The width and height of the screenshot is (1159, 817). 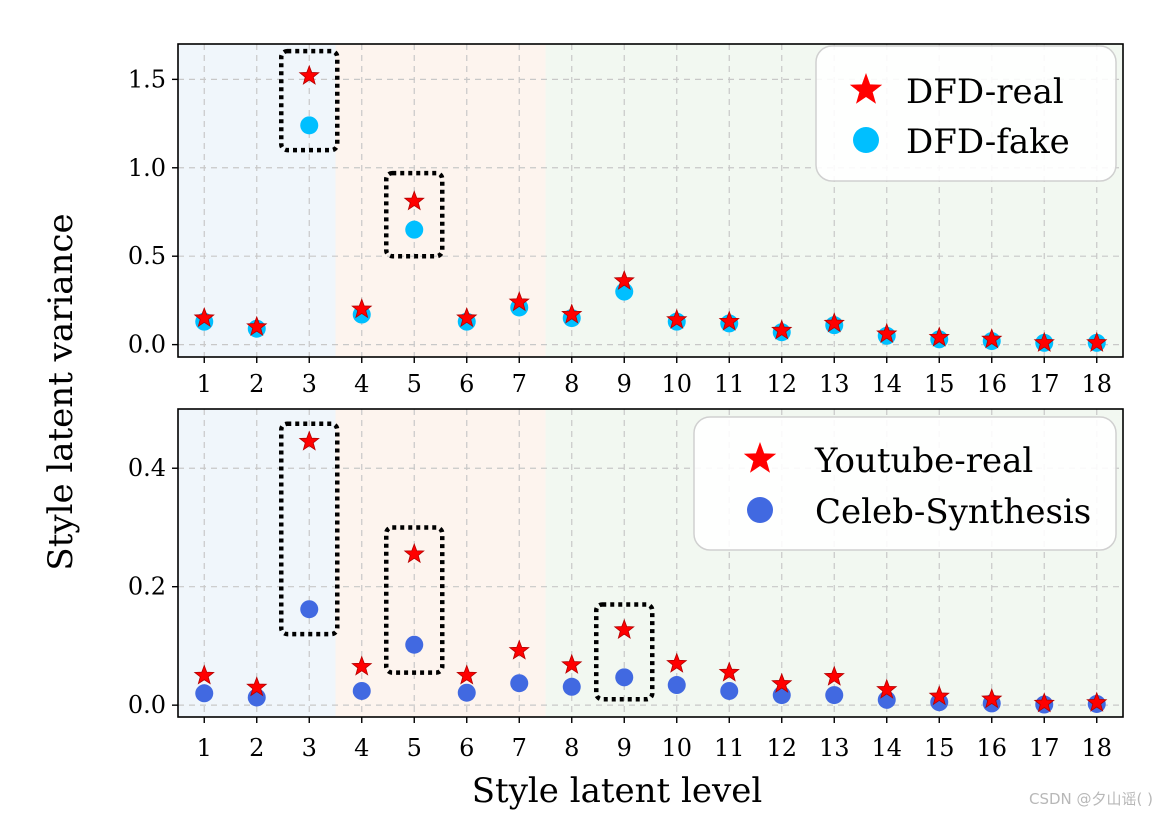 I want to click on bottom-y-tick-label-1: 0.2, so click(x=147, y=587).